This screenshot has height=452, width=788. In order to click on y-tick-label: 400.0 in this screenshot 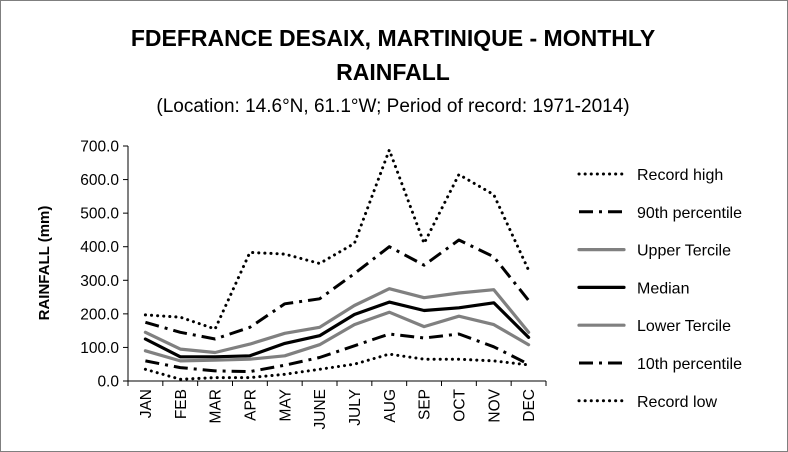, I will do `click(99, 247)`.